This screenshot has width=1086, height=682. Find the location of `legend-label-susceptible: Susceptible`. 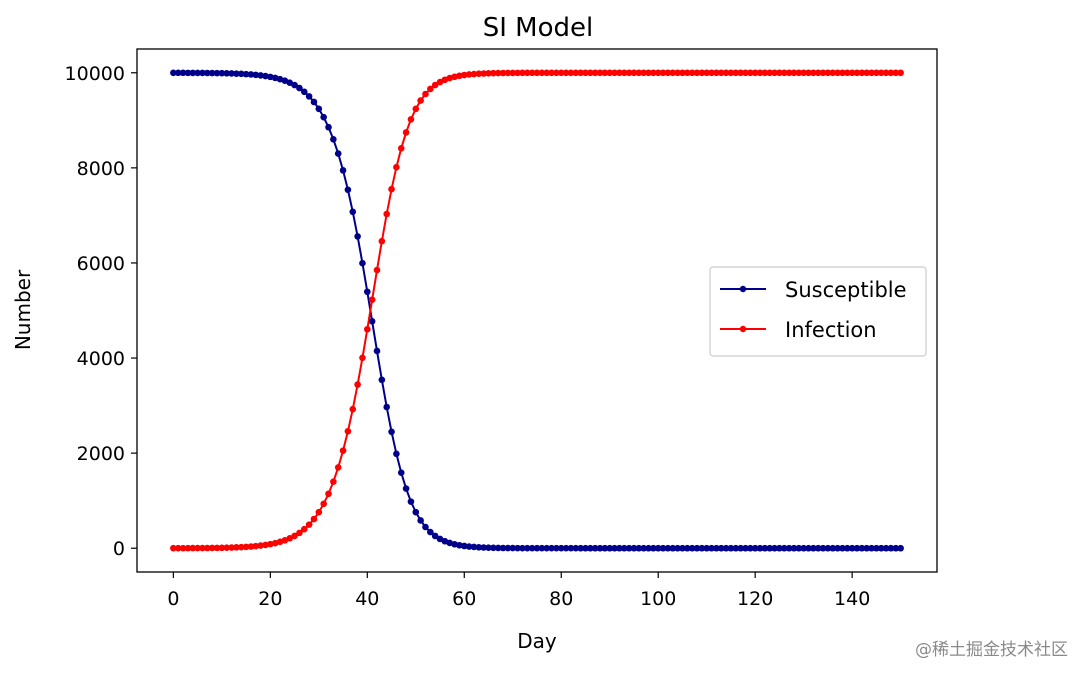

legend-label-susceptible: Susceptible is located at coordinates (846, 290).